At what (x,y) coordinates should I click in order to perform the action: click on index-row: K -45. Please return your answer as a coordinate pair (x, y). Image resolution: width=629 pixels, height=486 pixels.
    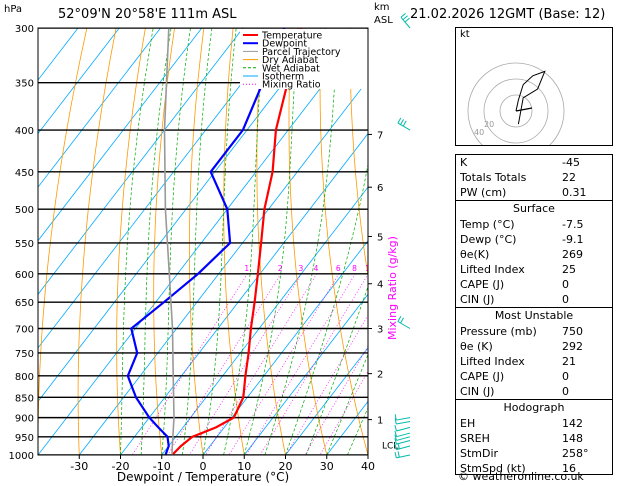
    Looking at the image, I should click on (534, 162).